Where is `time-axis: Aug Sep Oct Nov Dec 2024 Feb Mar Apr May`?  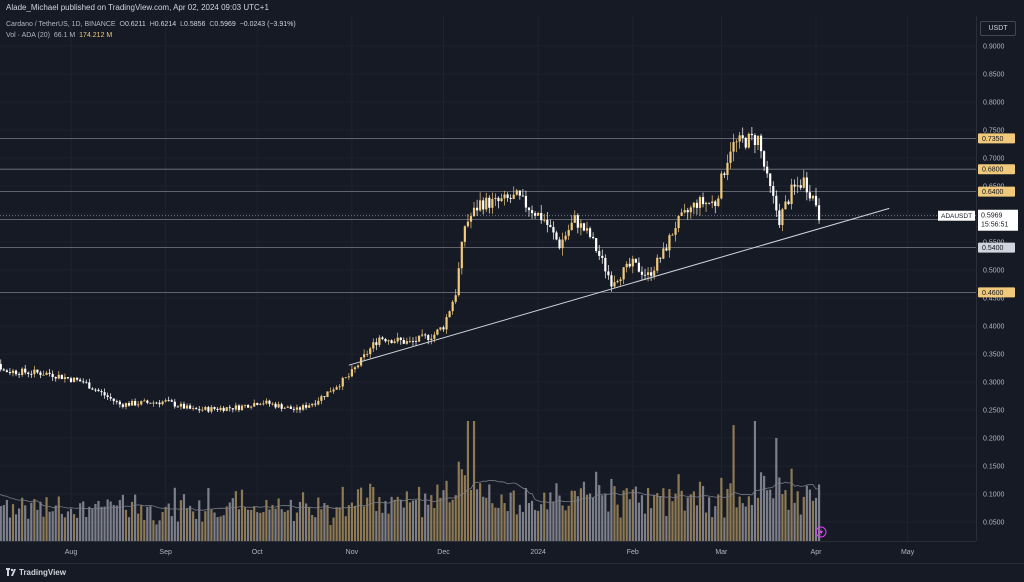 time-axis: Aug Sep Oct Nov Dec 2024 Feb Mar Apr May is located at coordinates (488, 552).